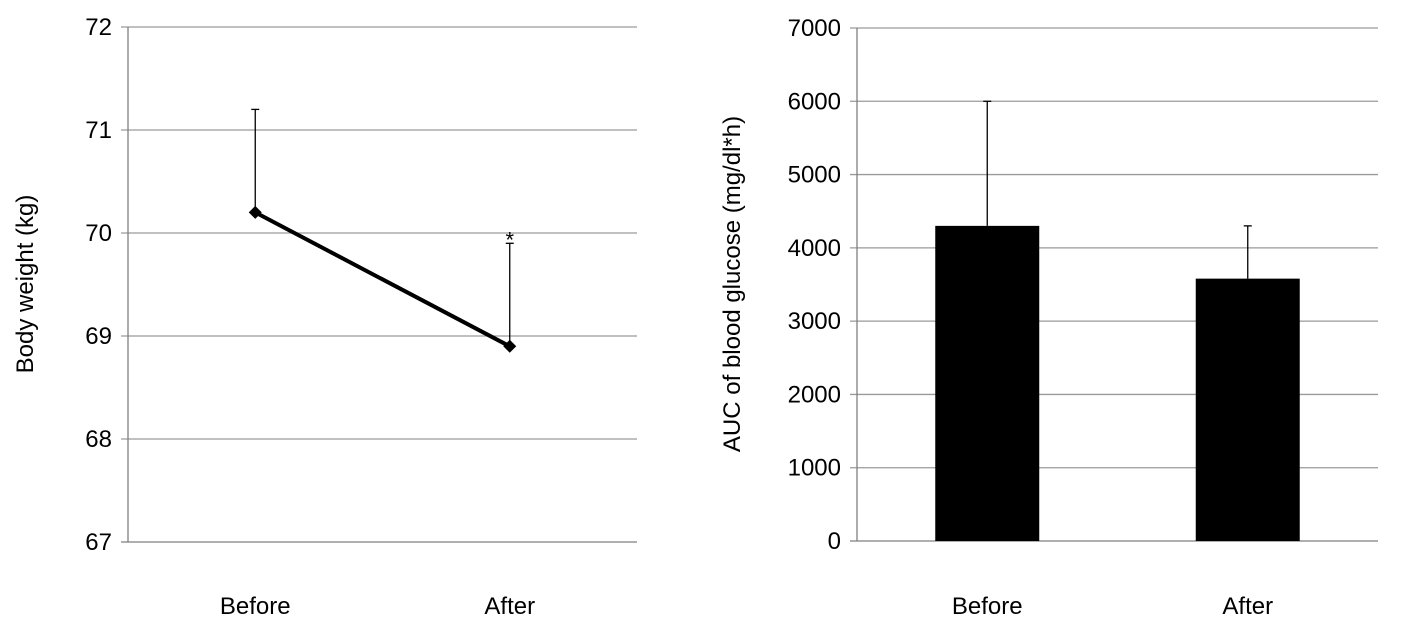  Describe the element at coordinates (382, 279) in the screenshot. I see `weight-series-line` at that location.